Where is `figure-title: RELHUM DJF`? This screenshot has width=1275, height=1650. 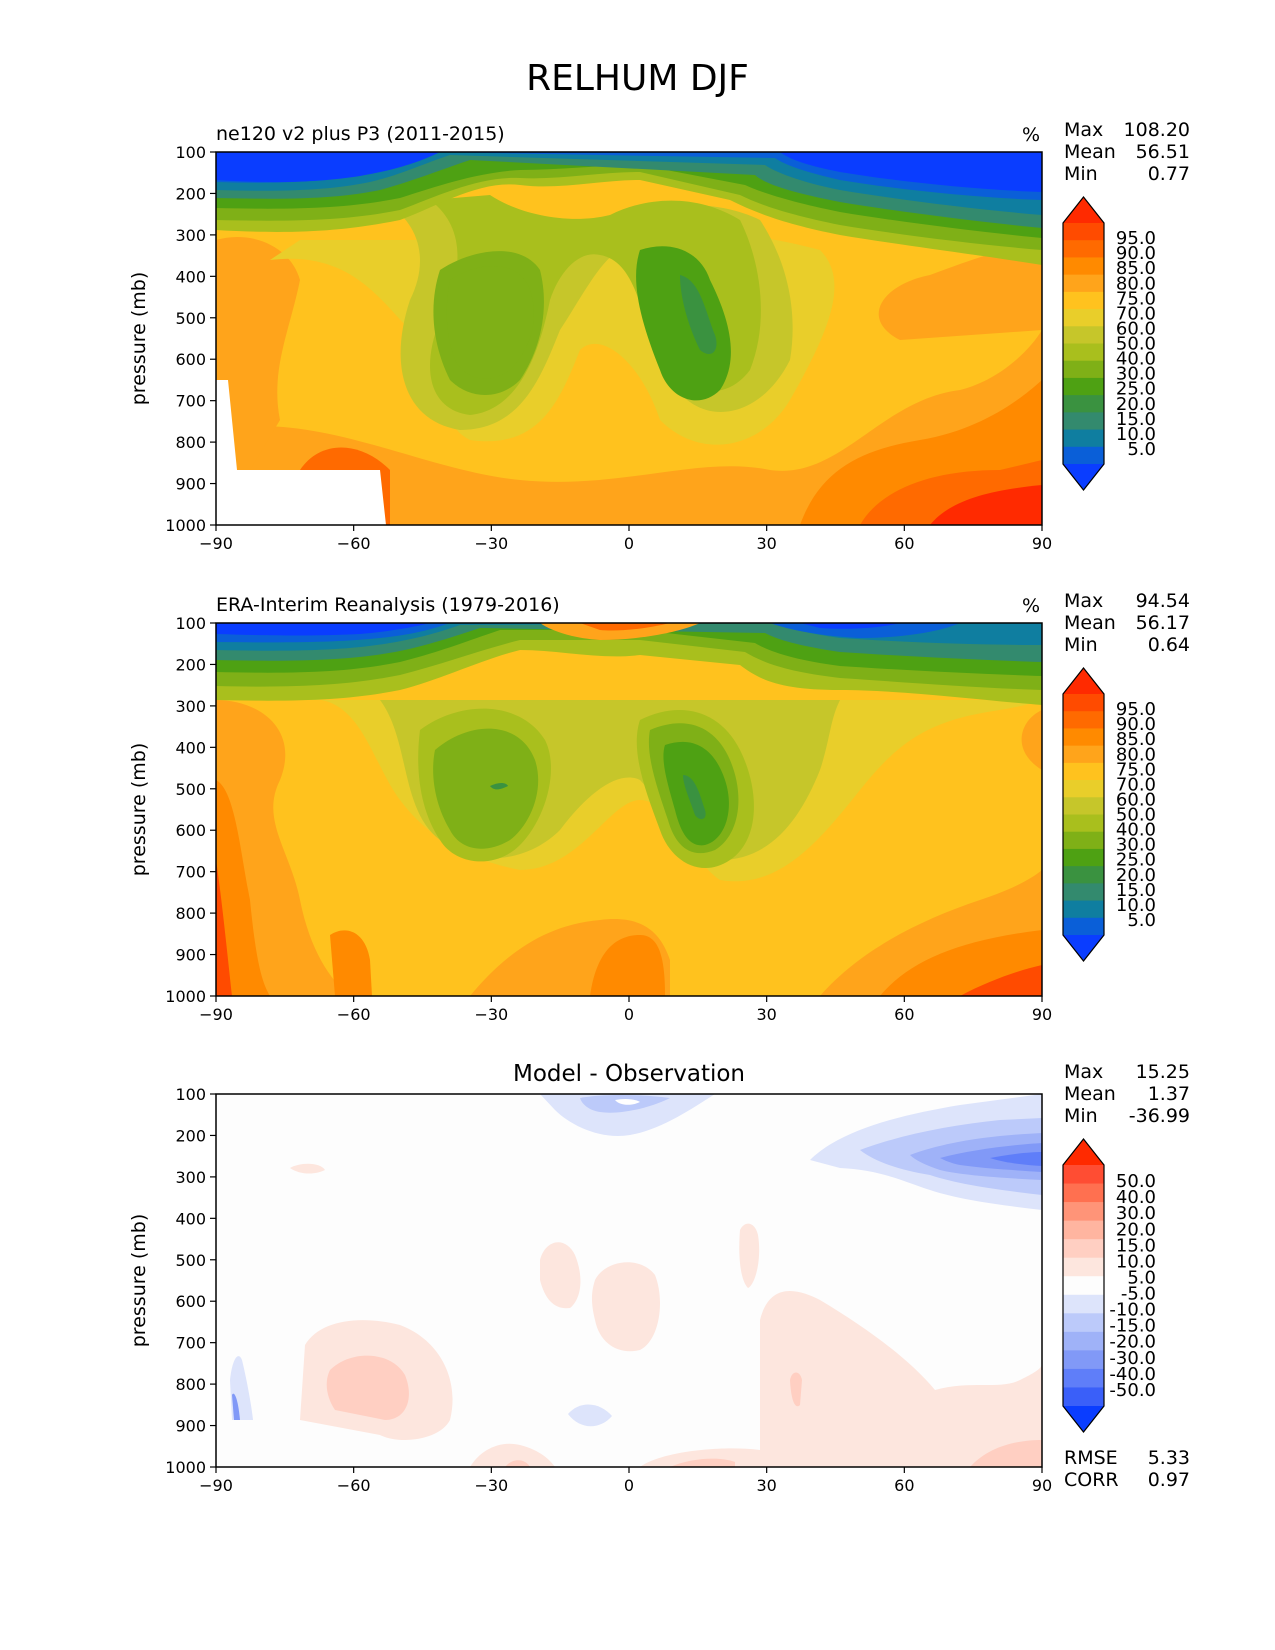 figure-title: RELHUM DJF is located at coordinates (637, 78).